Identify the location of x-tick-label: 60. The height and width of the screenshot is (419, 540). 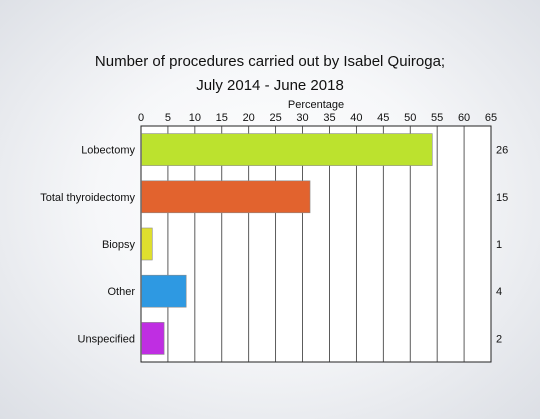
(464, 118).